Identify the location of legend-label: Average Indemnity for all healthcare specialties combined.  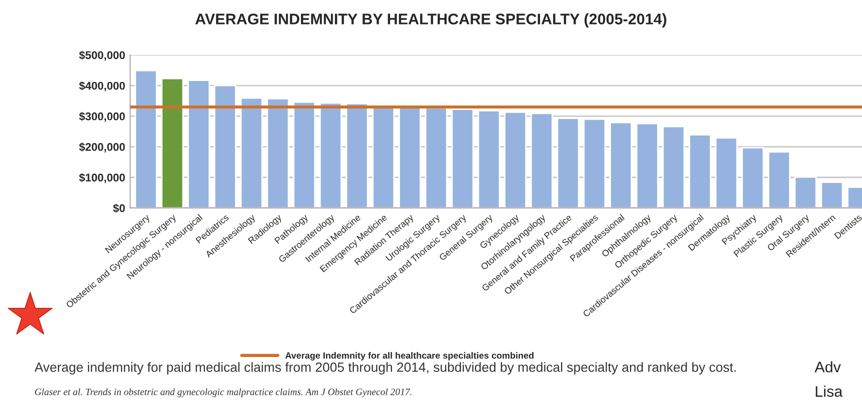
(409, 356).